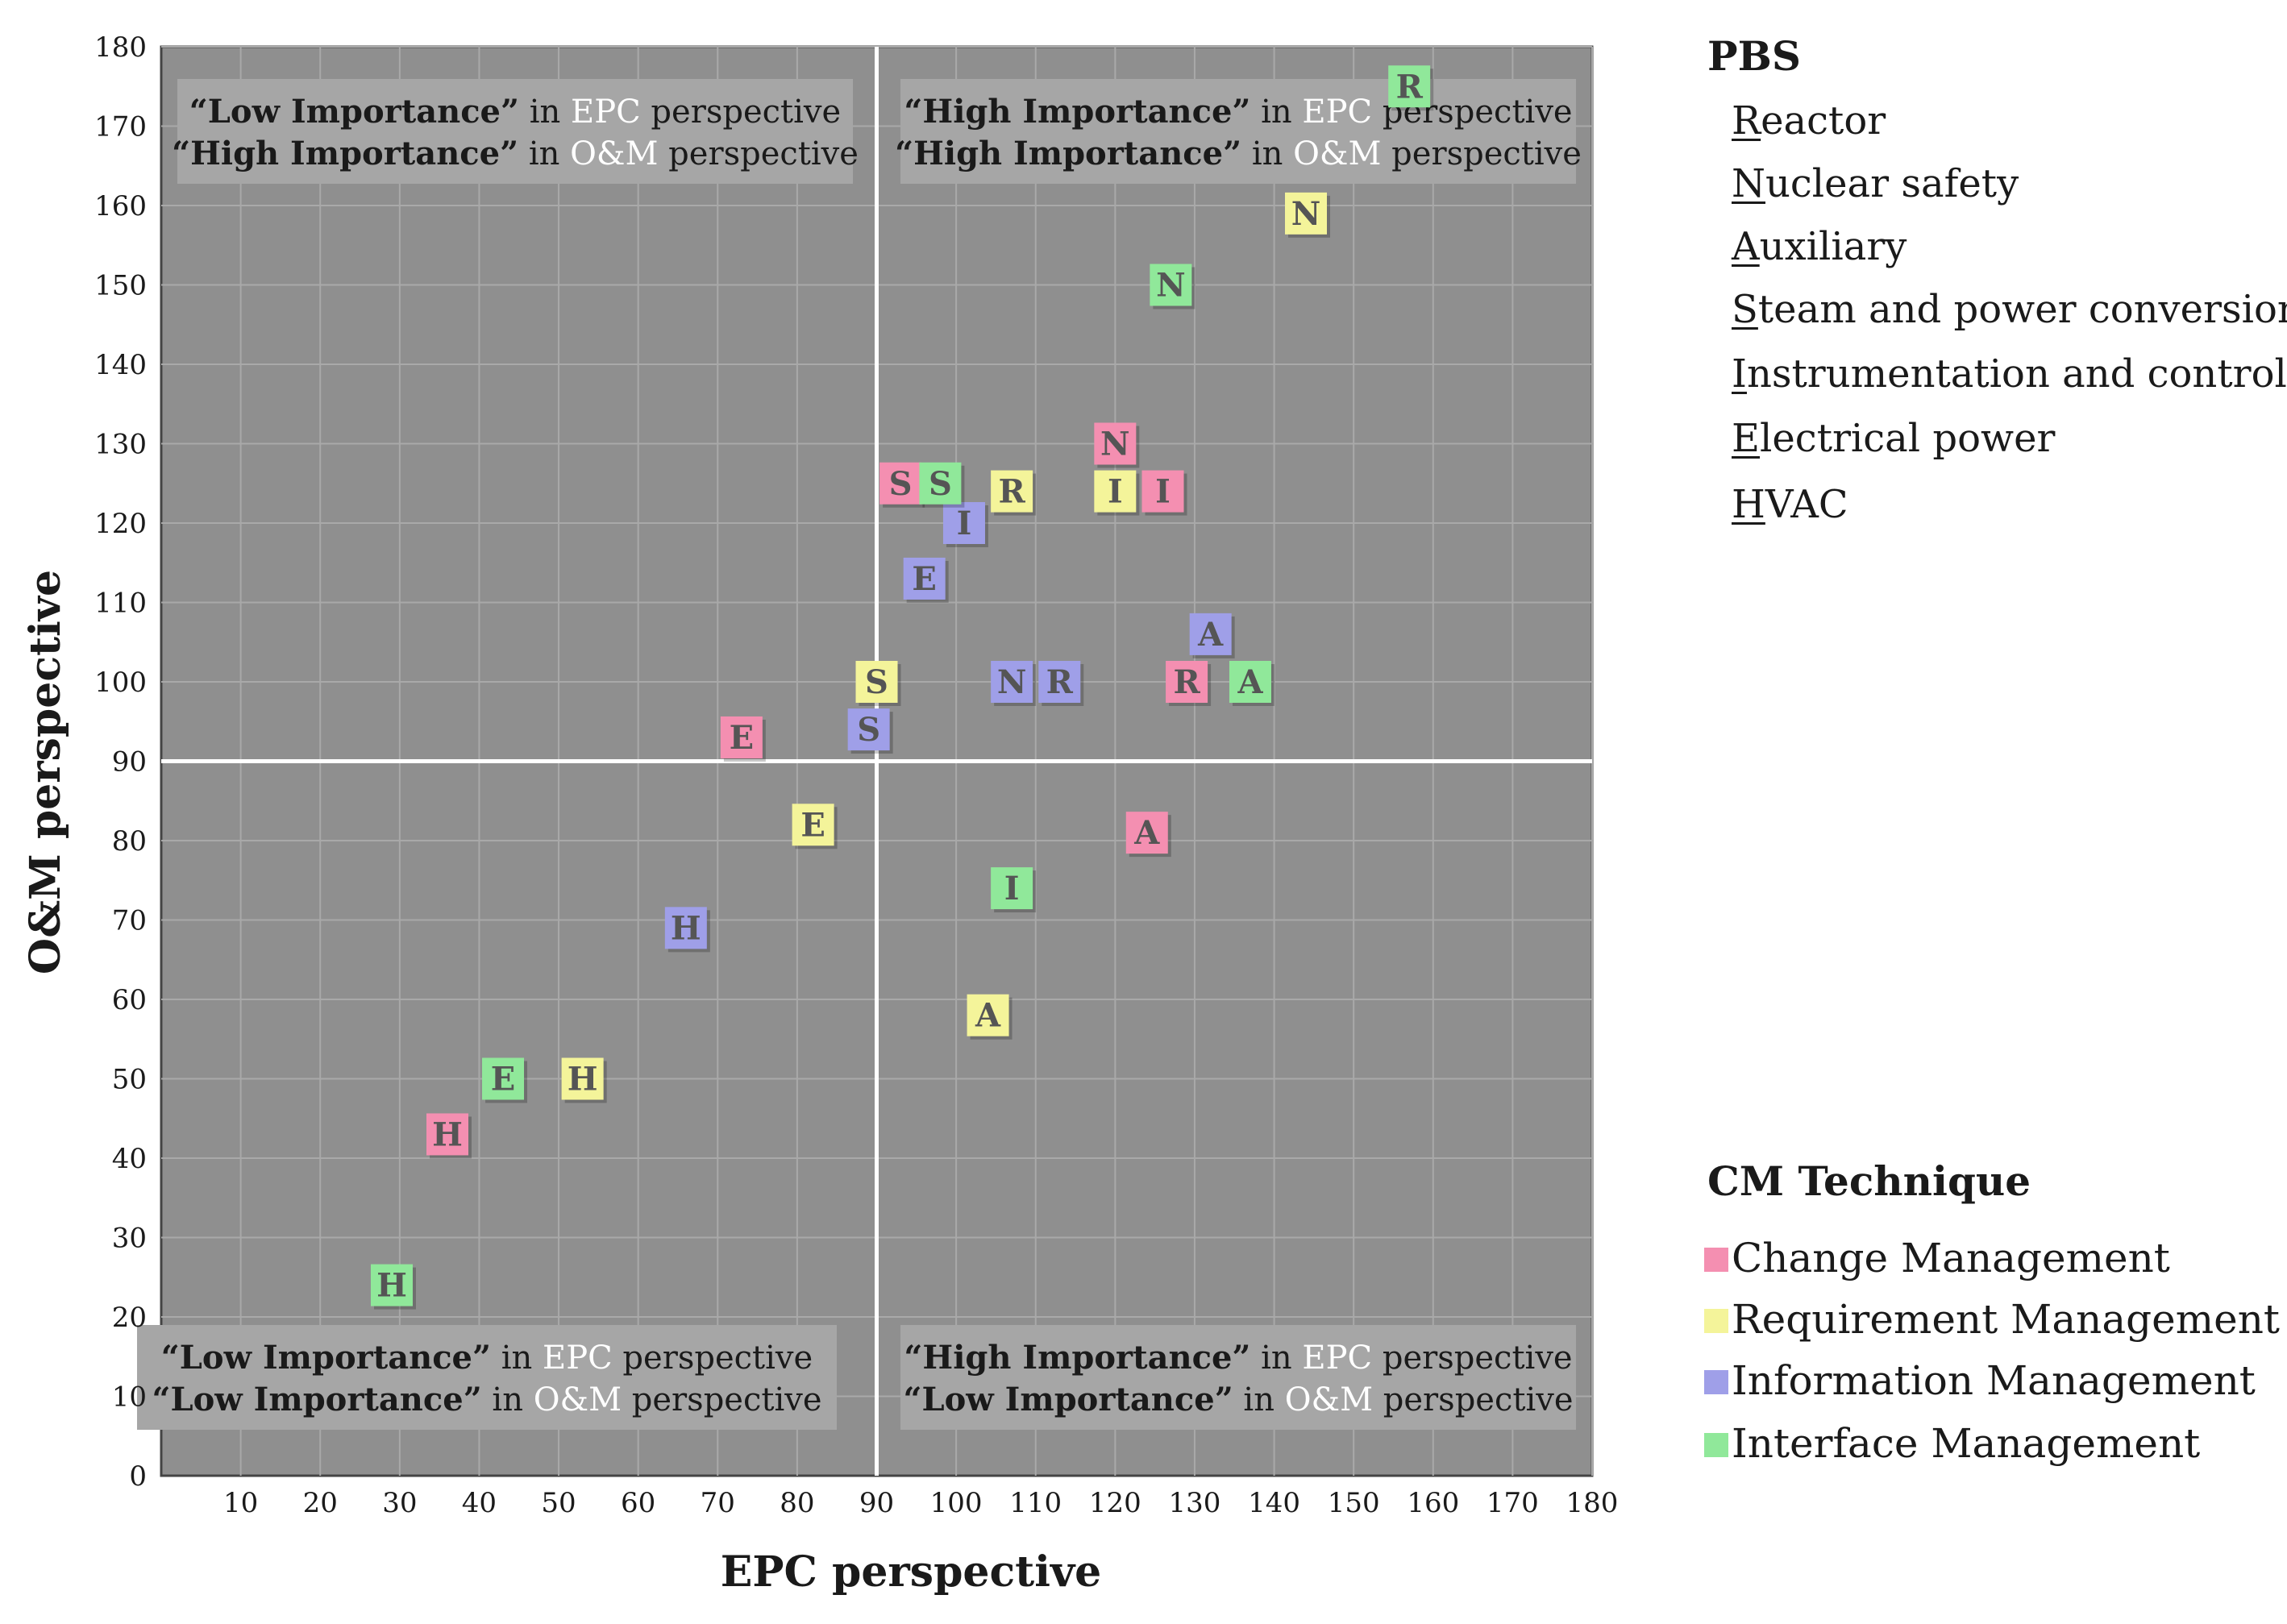  I want to click on y-tick-label: 50, so click(129, 1080).